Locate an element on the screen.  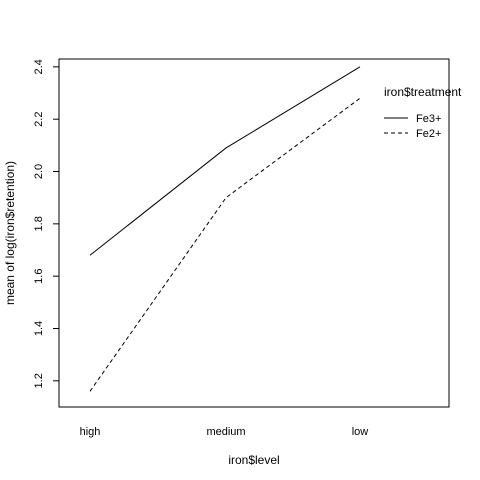
y-axis: 1.2 1.4 1.6 1.8 2.0 2.2 2.4 is located at coordinates (46, 223).